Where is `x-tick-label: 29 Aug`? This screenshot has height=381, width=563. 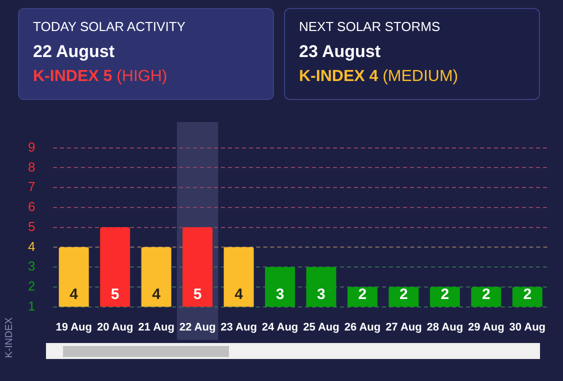
x-tick-label: 29 Aug is located at coordinates (486, 327).